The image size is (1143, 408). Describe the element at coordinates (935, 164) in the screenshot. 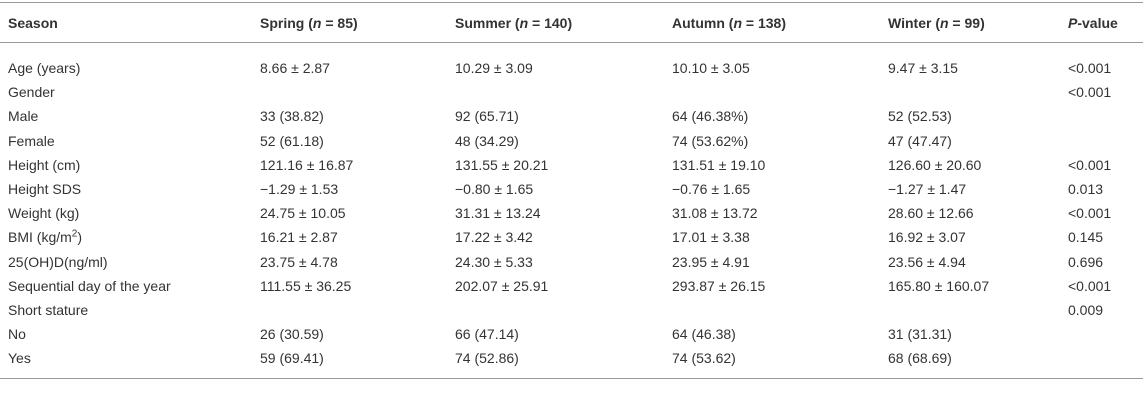

I see `cell-text: 126.60 ± 20.60` at that location.